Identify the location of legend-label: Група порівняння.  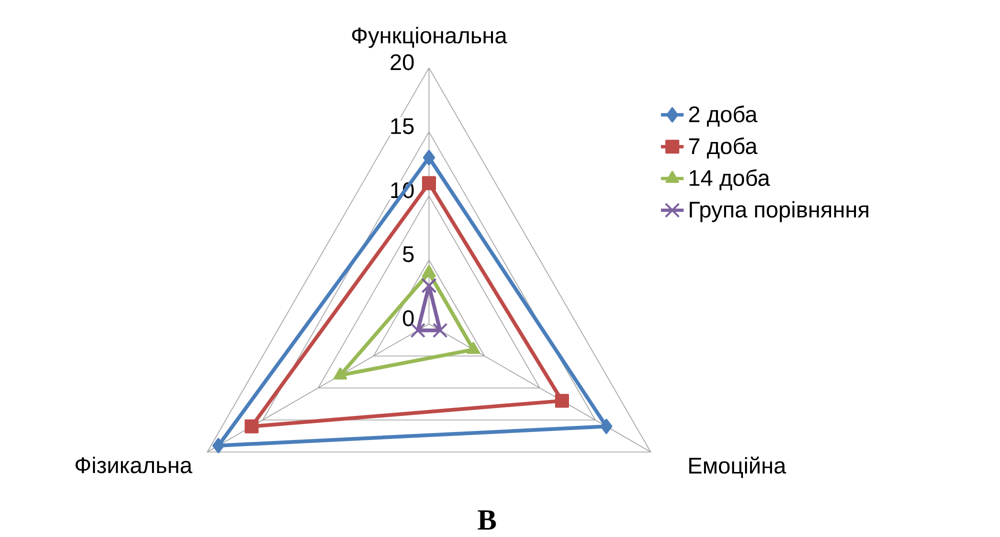
(779, 211).